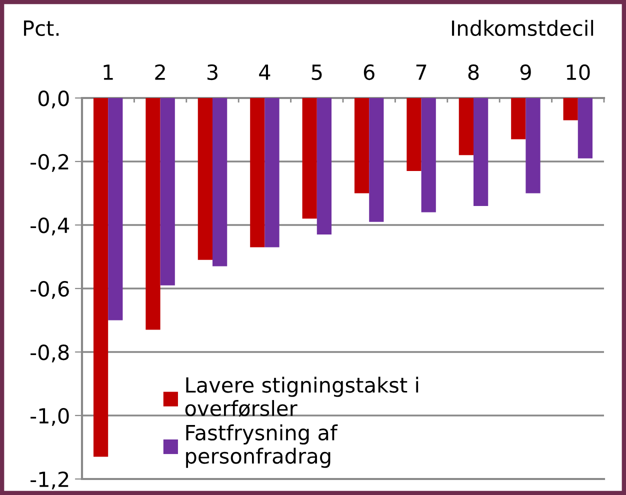  Describe the element at coordinates (578, 72) in the screenshot. I see `x-tick-label: 10` at that location.